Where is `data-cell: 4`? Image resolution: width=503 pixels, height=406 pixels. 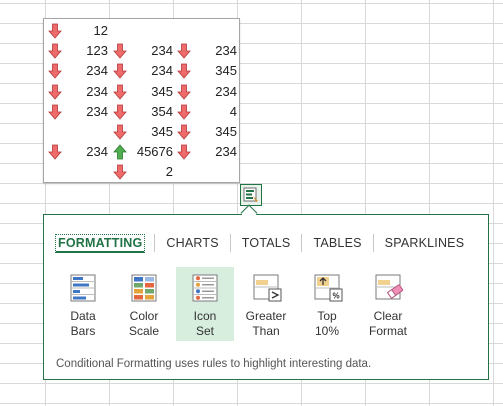
data-cell: 4 is located at coordinates (233, 111).